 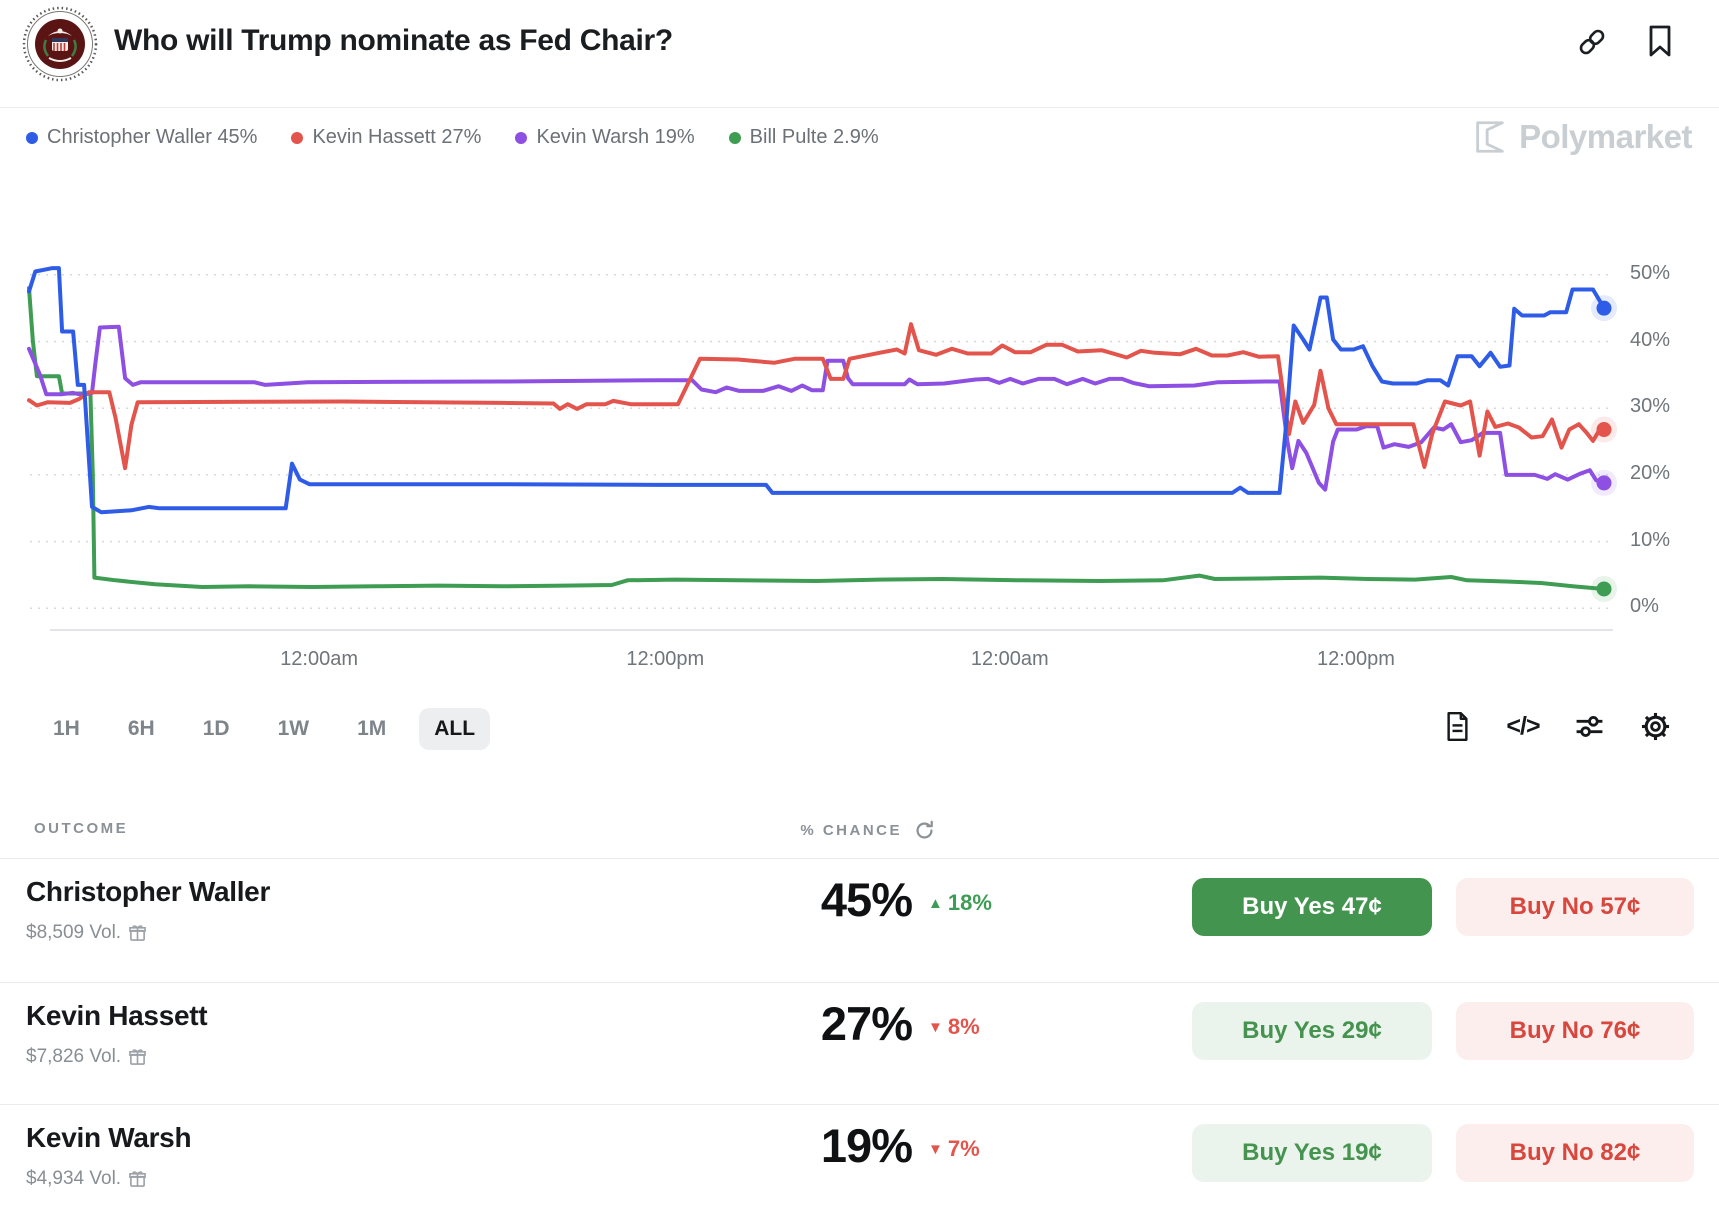 What do you see at coordinates (1655, 726) in the screenshot?
I see `settings-gear-icon` at bounding box center [1655, 726].